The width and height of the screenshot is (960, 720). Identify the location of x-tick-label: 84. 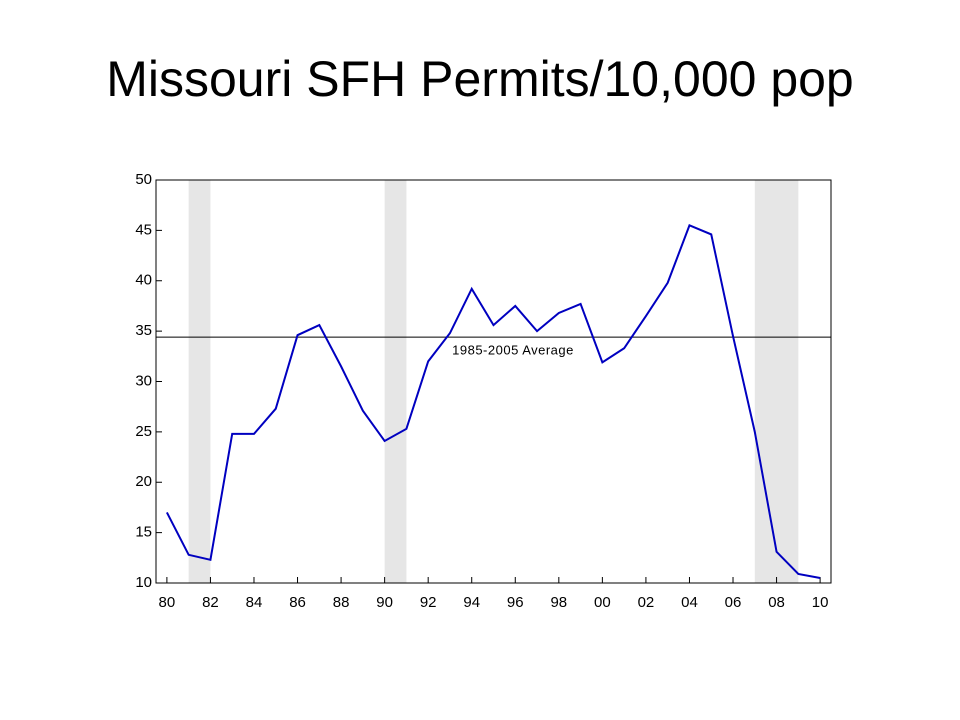
(254, 602).